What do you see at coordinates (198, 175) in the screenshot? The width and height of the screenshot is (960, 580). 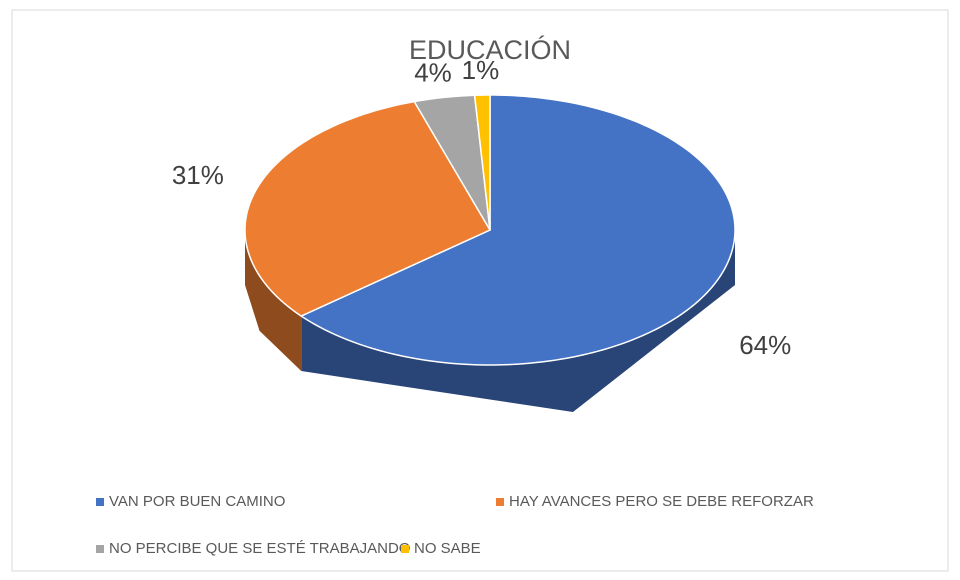 I see `data-label: 31%` at bounding box center [198, 175].